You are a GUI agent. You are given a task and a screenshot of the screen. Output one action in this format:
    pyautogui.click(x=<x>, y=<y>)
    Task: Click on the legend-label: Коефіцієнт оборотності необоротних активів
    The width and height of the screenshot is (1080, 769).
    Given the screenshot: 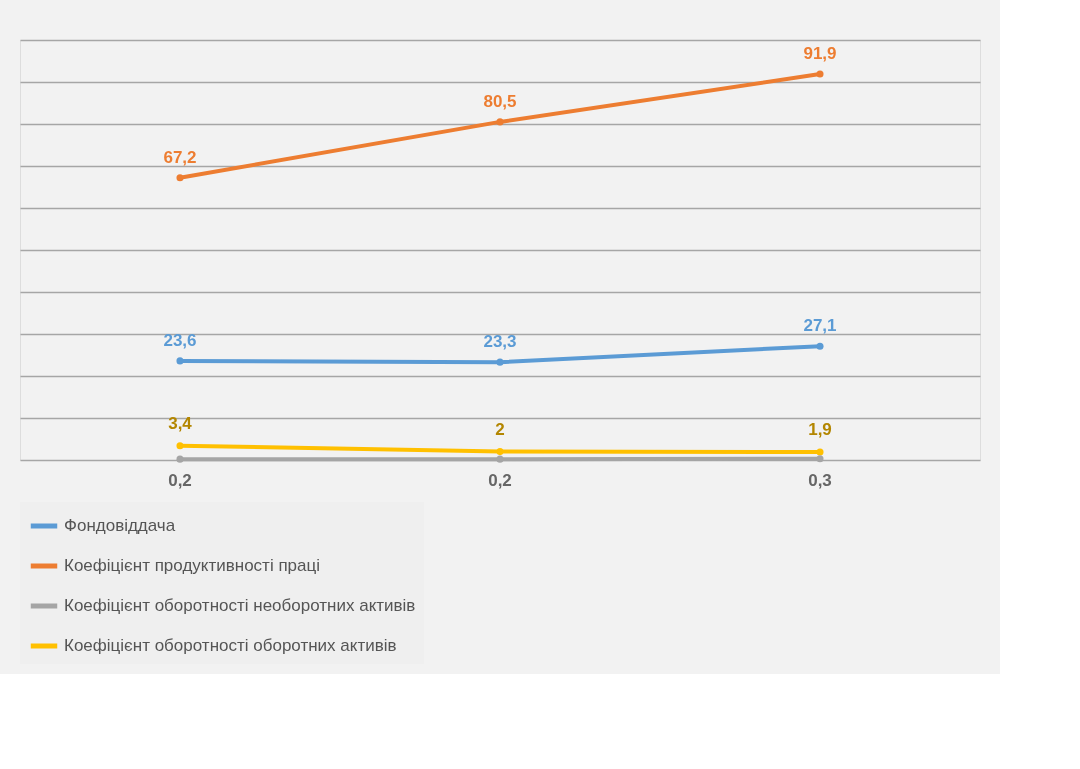 What is the action you would take?
    pyautogui.click(x=240, y=605)
    